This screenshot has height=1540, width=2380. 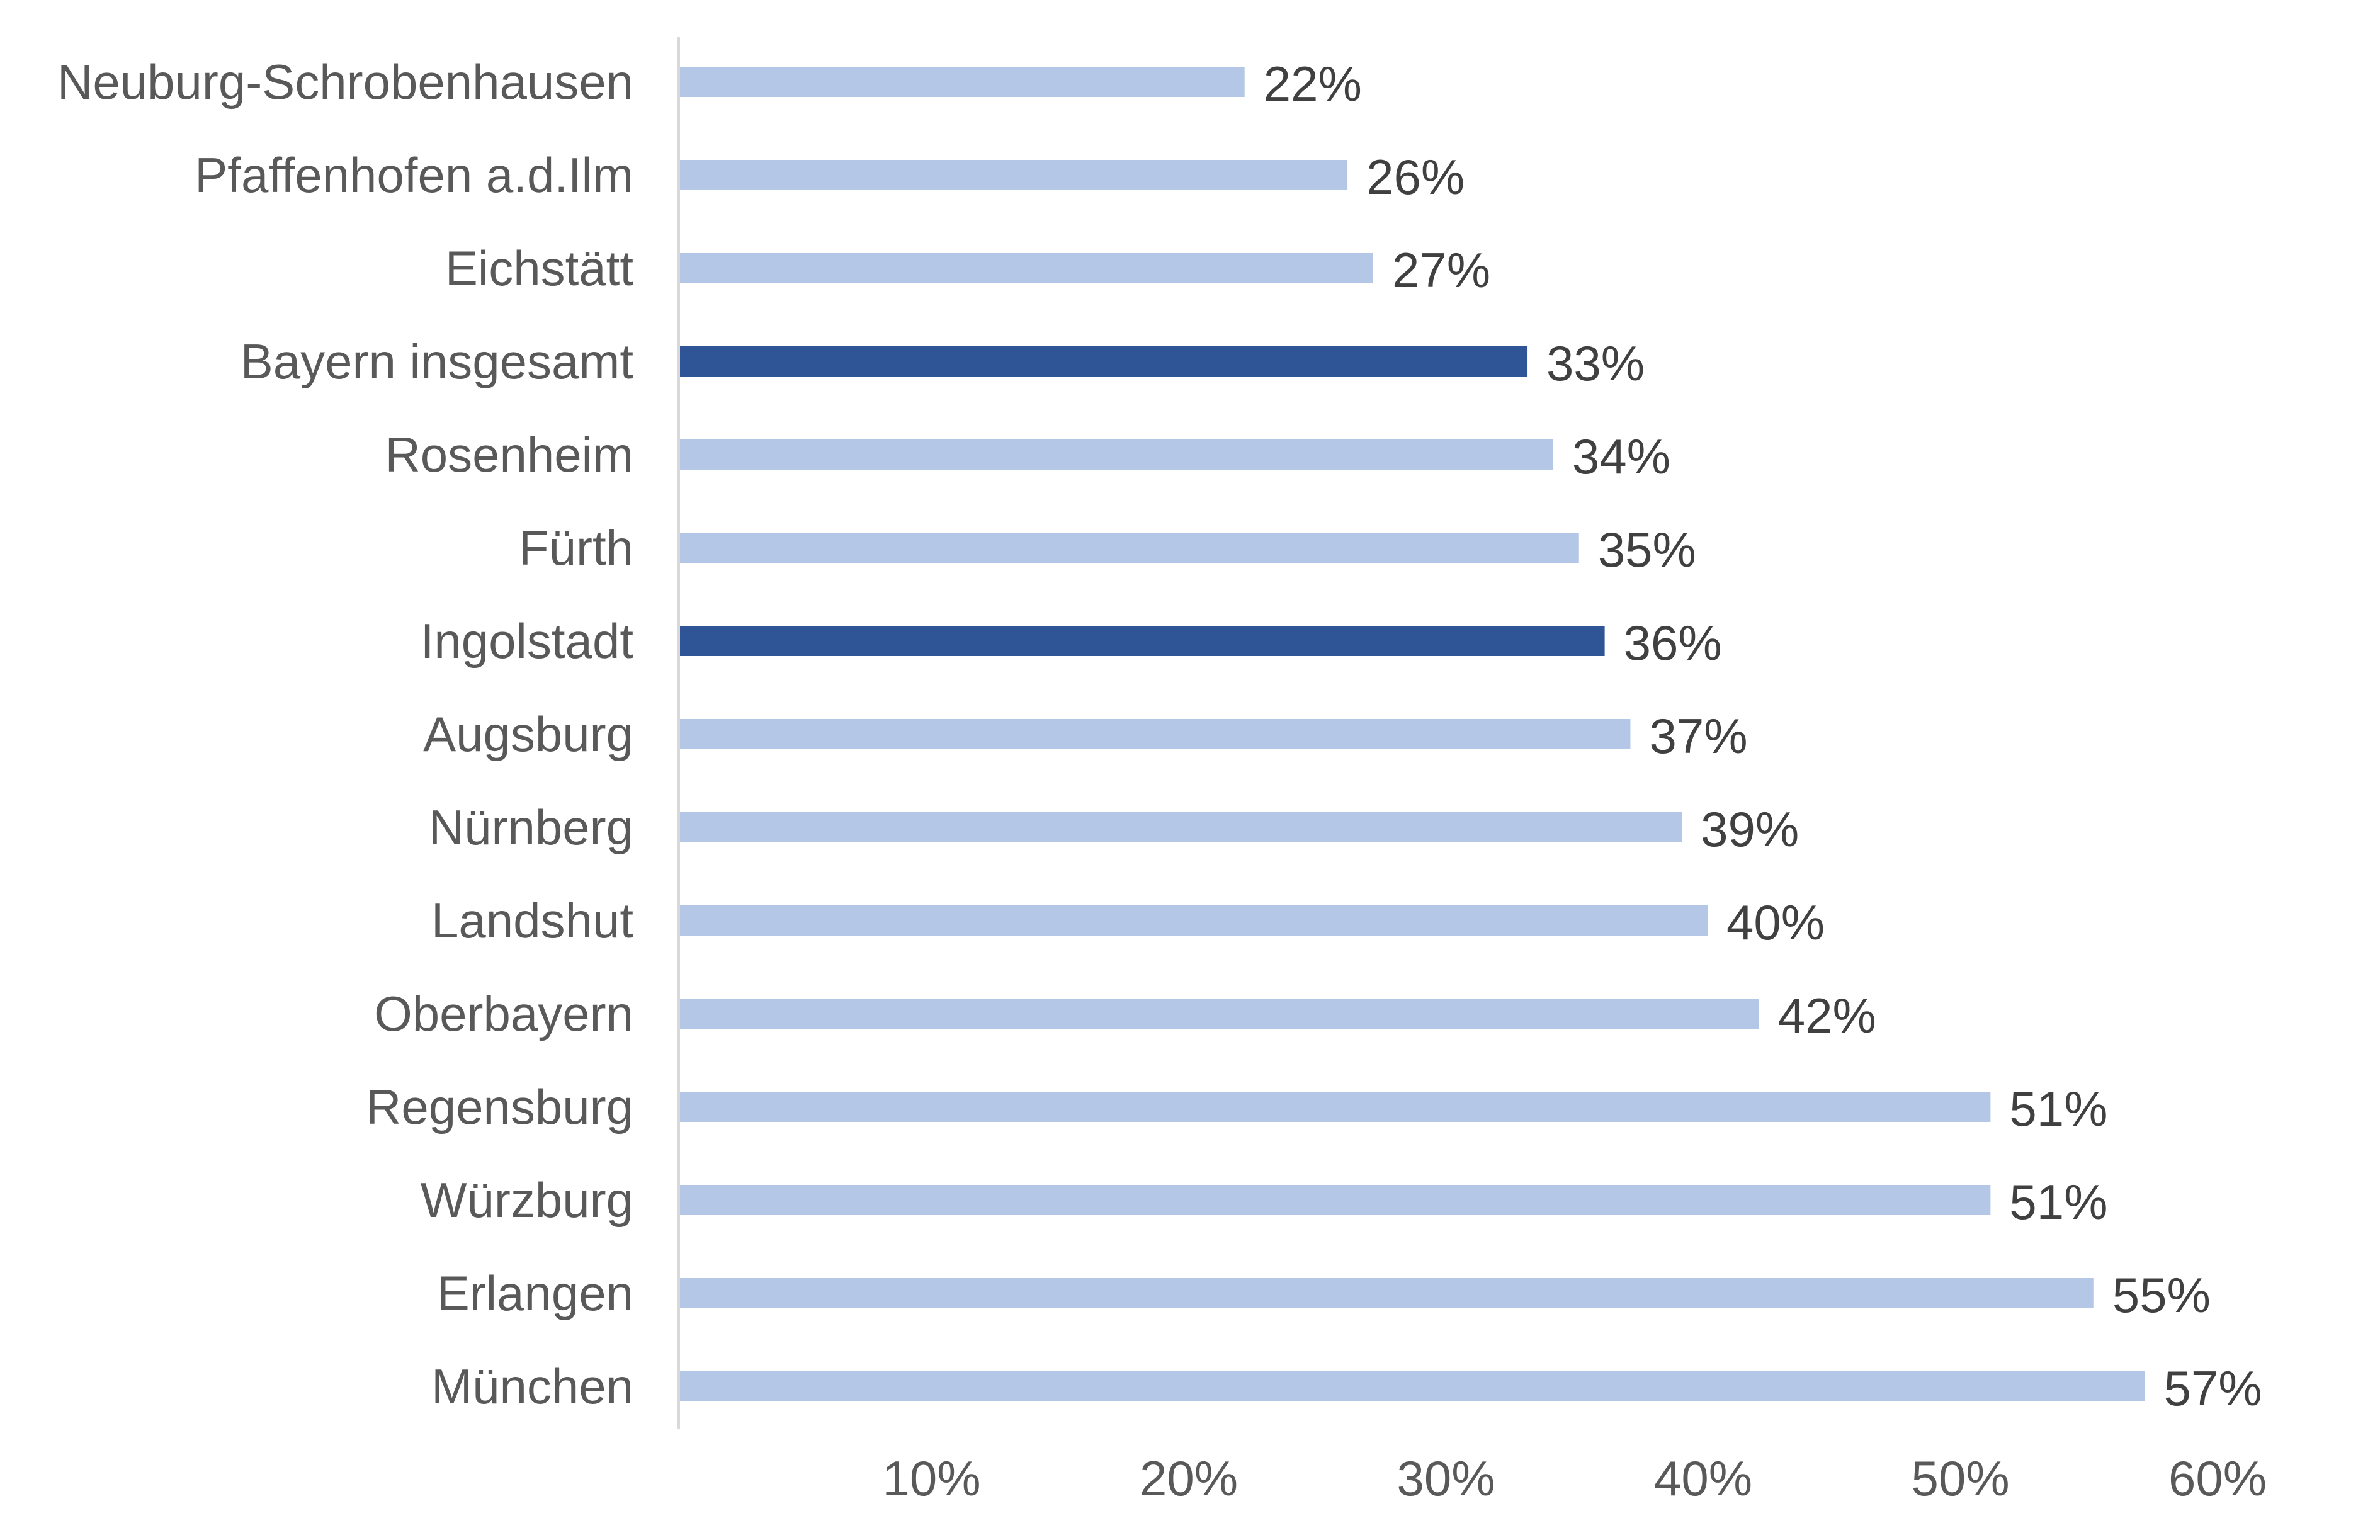 I want to click on category-label-augsburg: Augsburg, so click(x=528, y=734).